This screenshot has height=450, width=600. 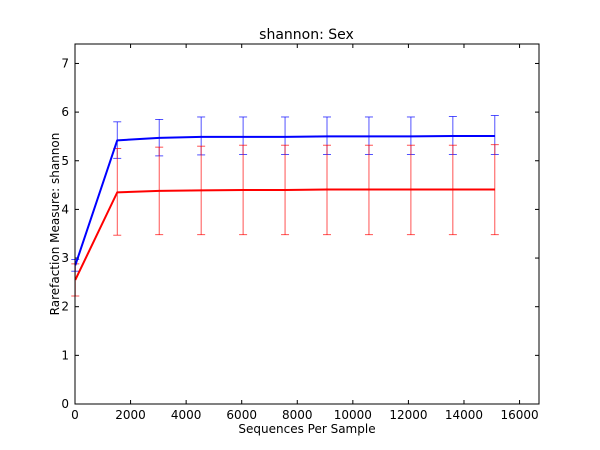 What do you see at coordinates (297, 415) in the screenshot?
I see `x-tick-label: 8000` at bounding box center [297, 415].